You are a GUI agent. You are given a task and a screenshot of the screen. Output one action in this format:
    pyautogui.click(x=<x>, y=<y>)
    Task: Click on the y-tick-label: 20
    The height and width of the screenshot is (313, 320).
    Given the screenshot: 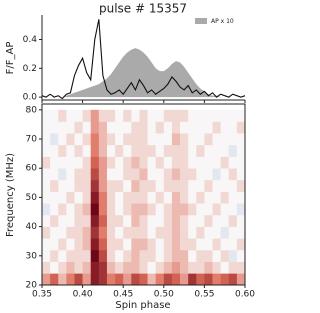 What is the action you would take?
    pyautogui.click(x=32, y=286)
    